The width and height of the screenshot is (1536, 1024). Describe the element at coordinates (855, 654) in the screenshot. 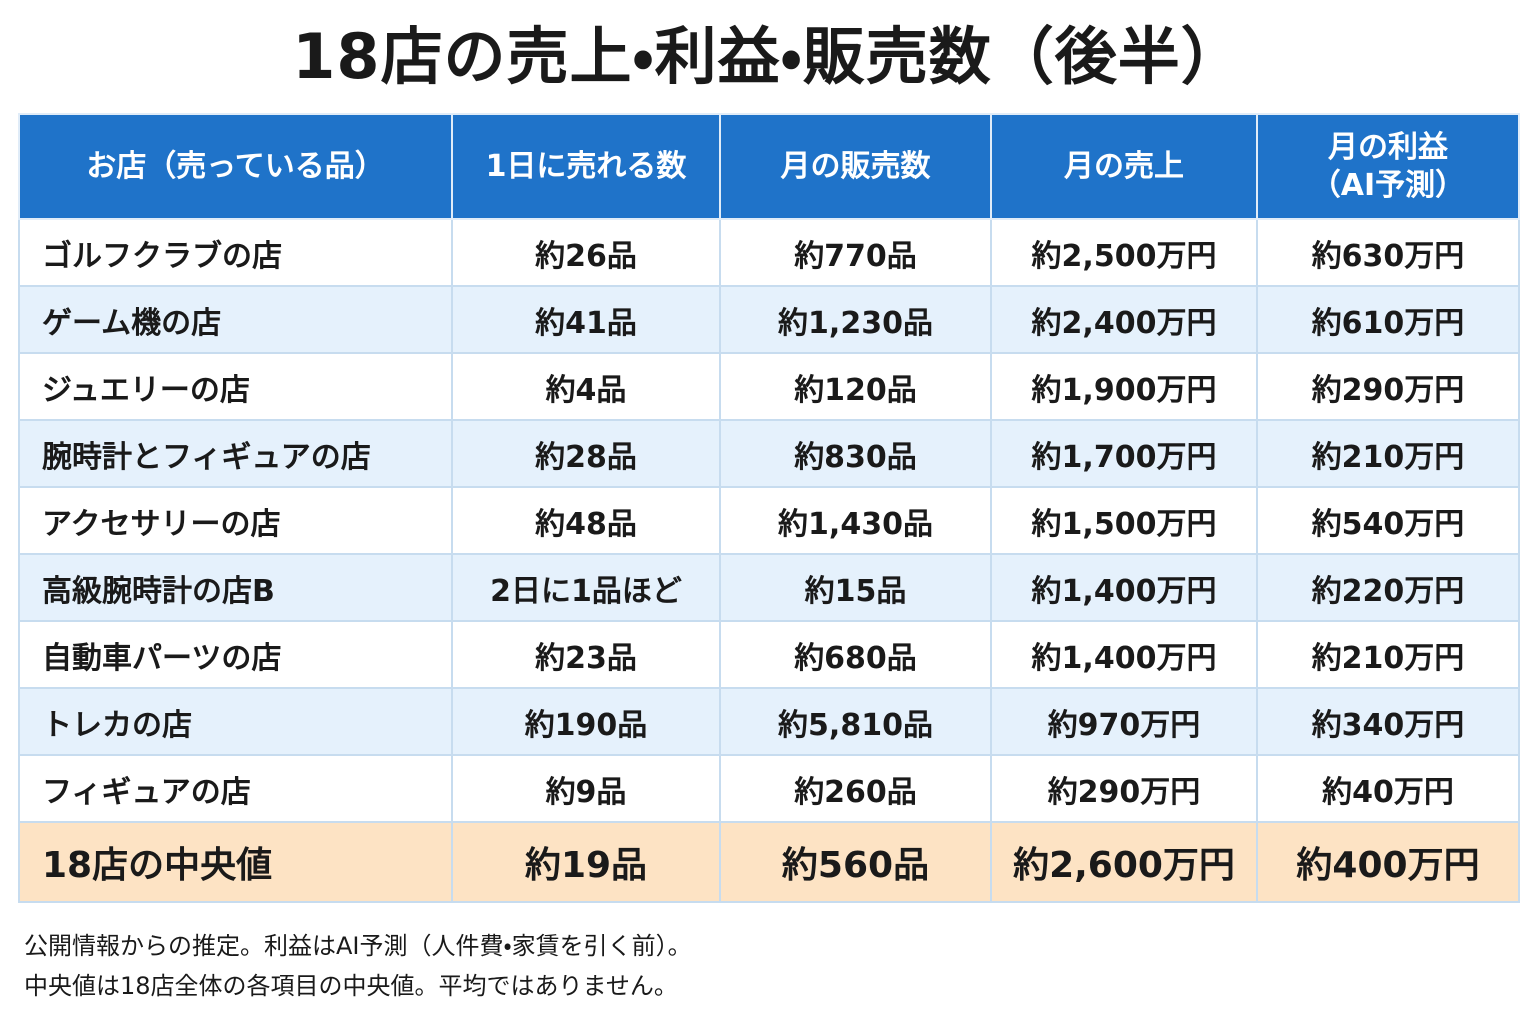

I see `cell: 約680品` at that location.